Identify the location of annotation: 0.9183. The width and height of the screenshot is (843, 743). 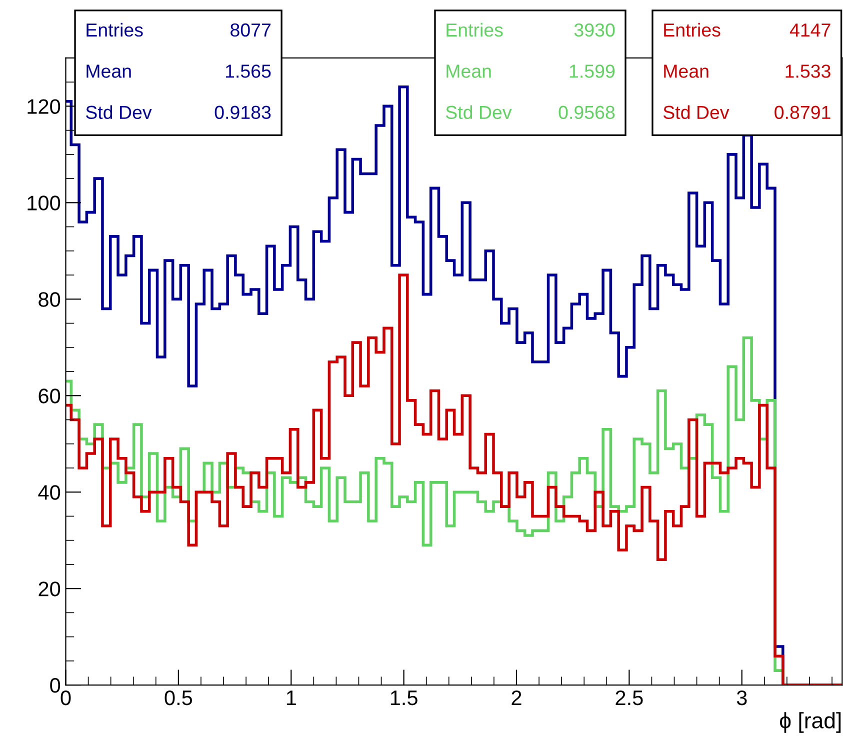
(242, 113).